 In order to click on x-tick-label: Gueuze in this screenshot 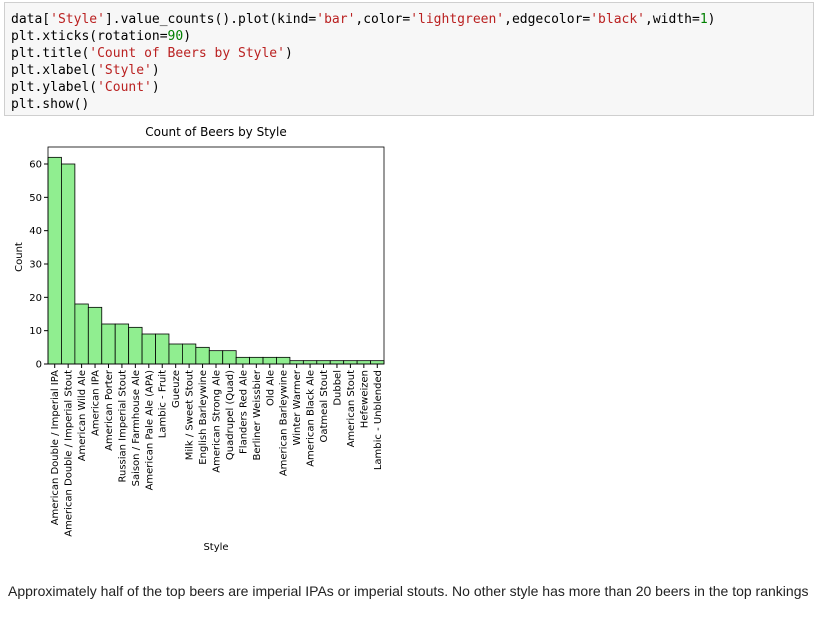, I will do `click(176, 389)`.